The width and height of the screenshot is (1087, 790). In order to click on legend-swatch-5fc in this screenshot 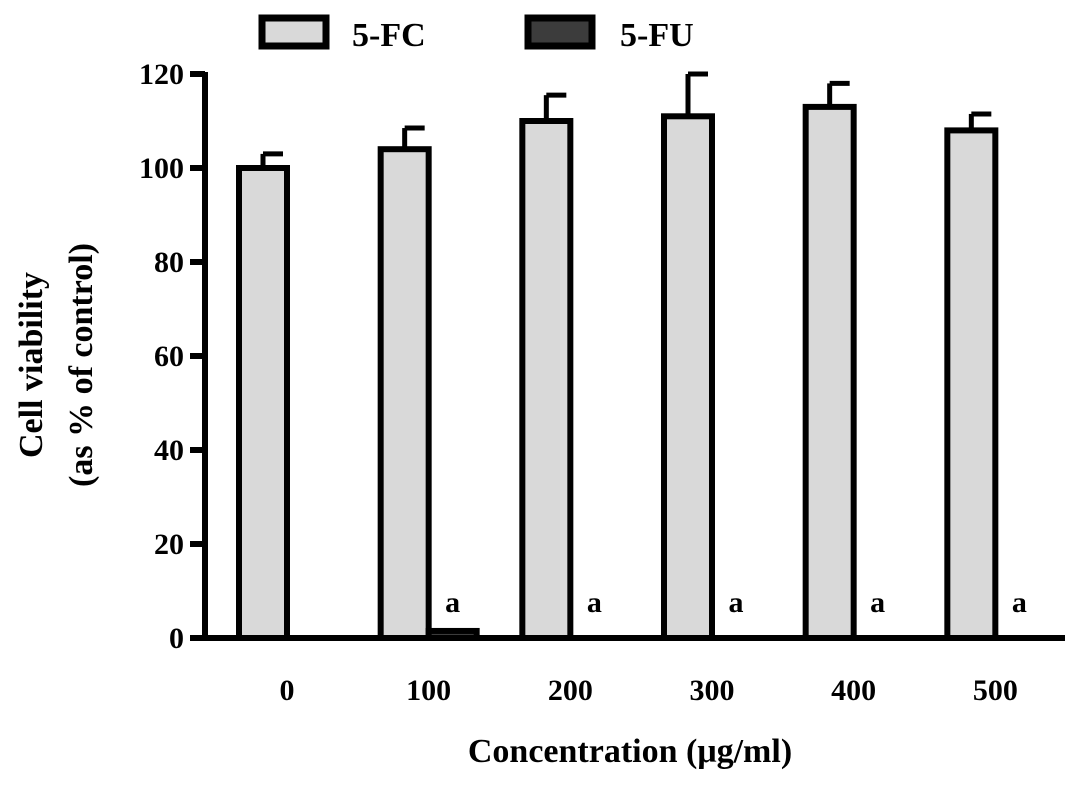, I will do `click(294, 32)`.